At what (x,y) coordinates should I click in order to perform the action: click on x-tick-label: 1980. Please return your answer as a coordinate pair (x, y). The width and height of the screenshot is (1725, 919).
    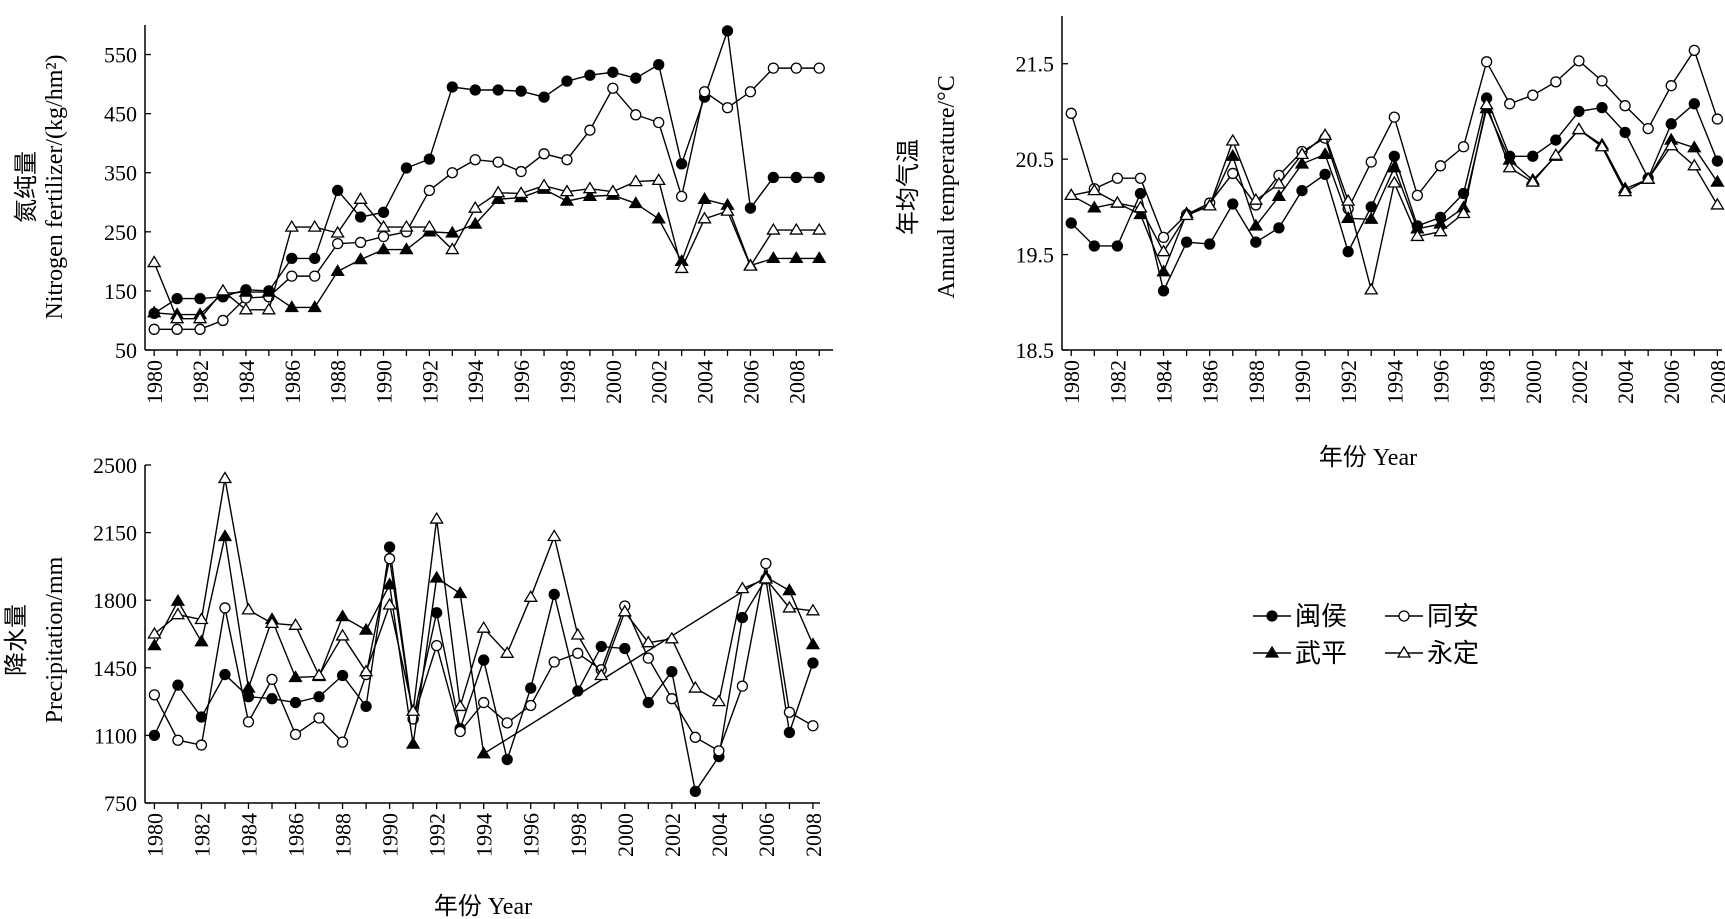
    Looking at the image, I should click on (154, 835).